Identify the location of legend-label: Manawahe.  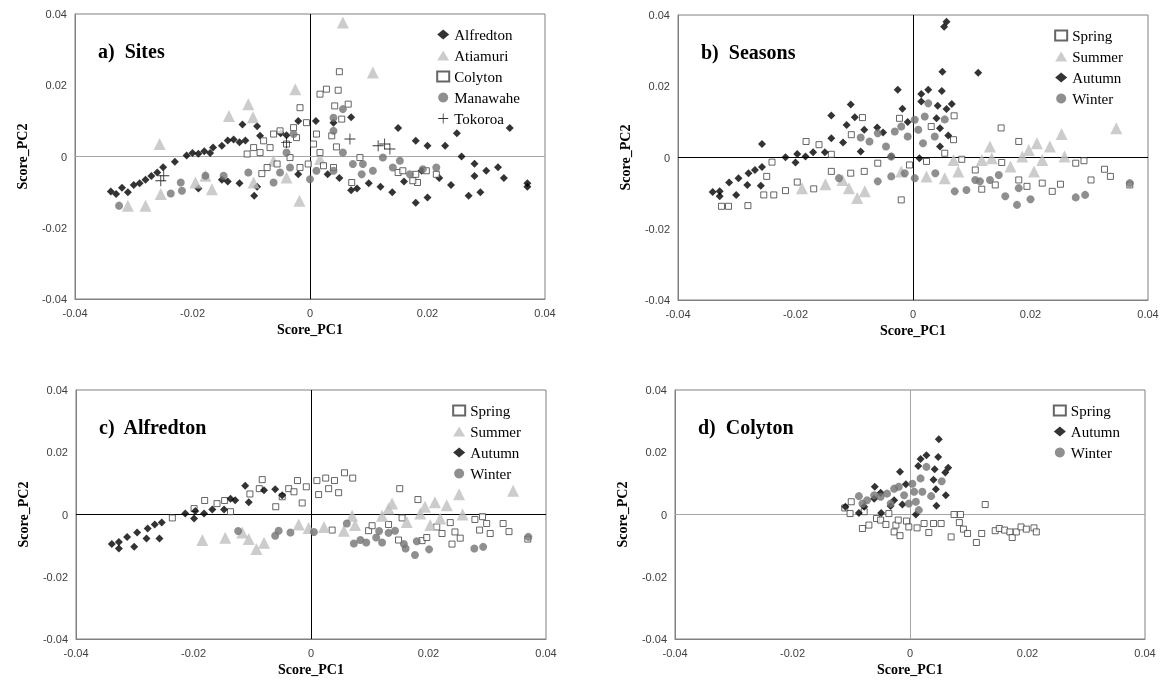
(487, 97).